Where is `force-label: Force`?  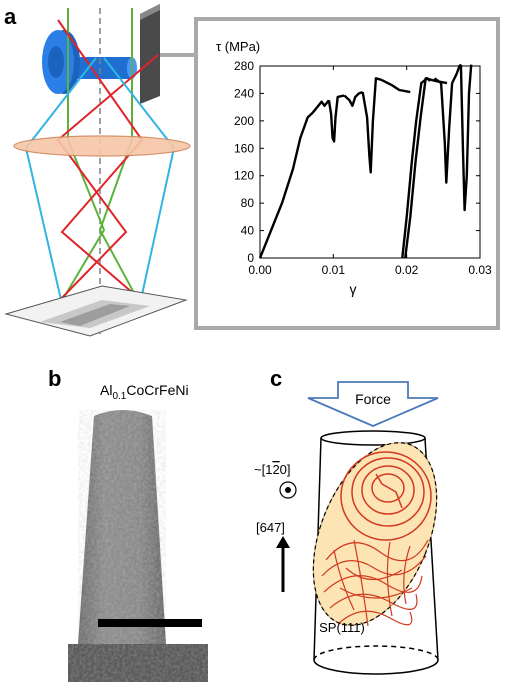
force-label: Force is located at coordinates (373, 399).